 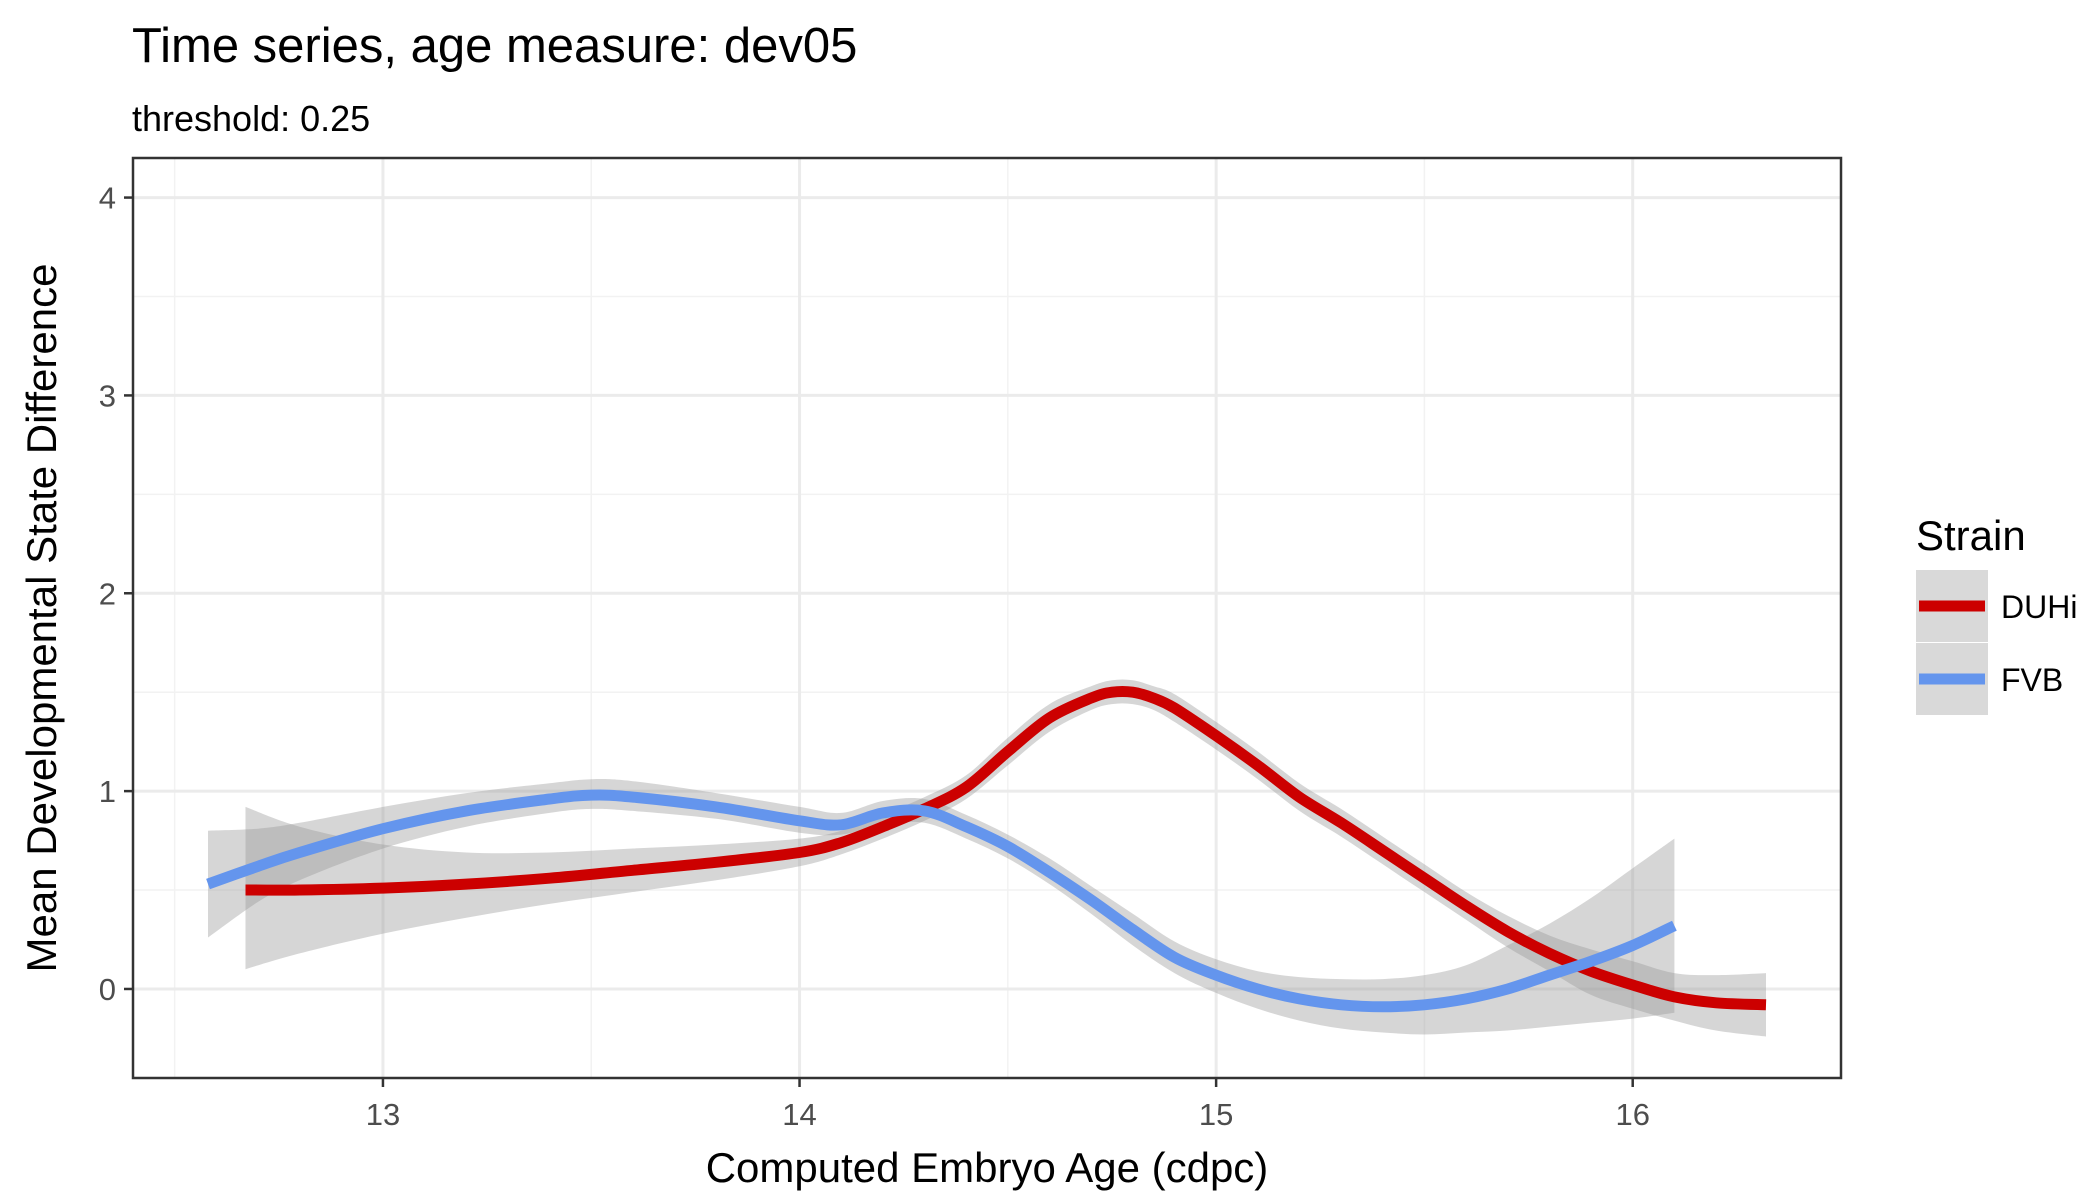 What do you see at coordinates (107, 593) in the screenshot?
I see `y-tick-label-2: 2` at bounding box center [107, 593].